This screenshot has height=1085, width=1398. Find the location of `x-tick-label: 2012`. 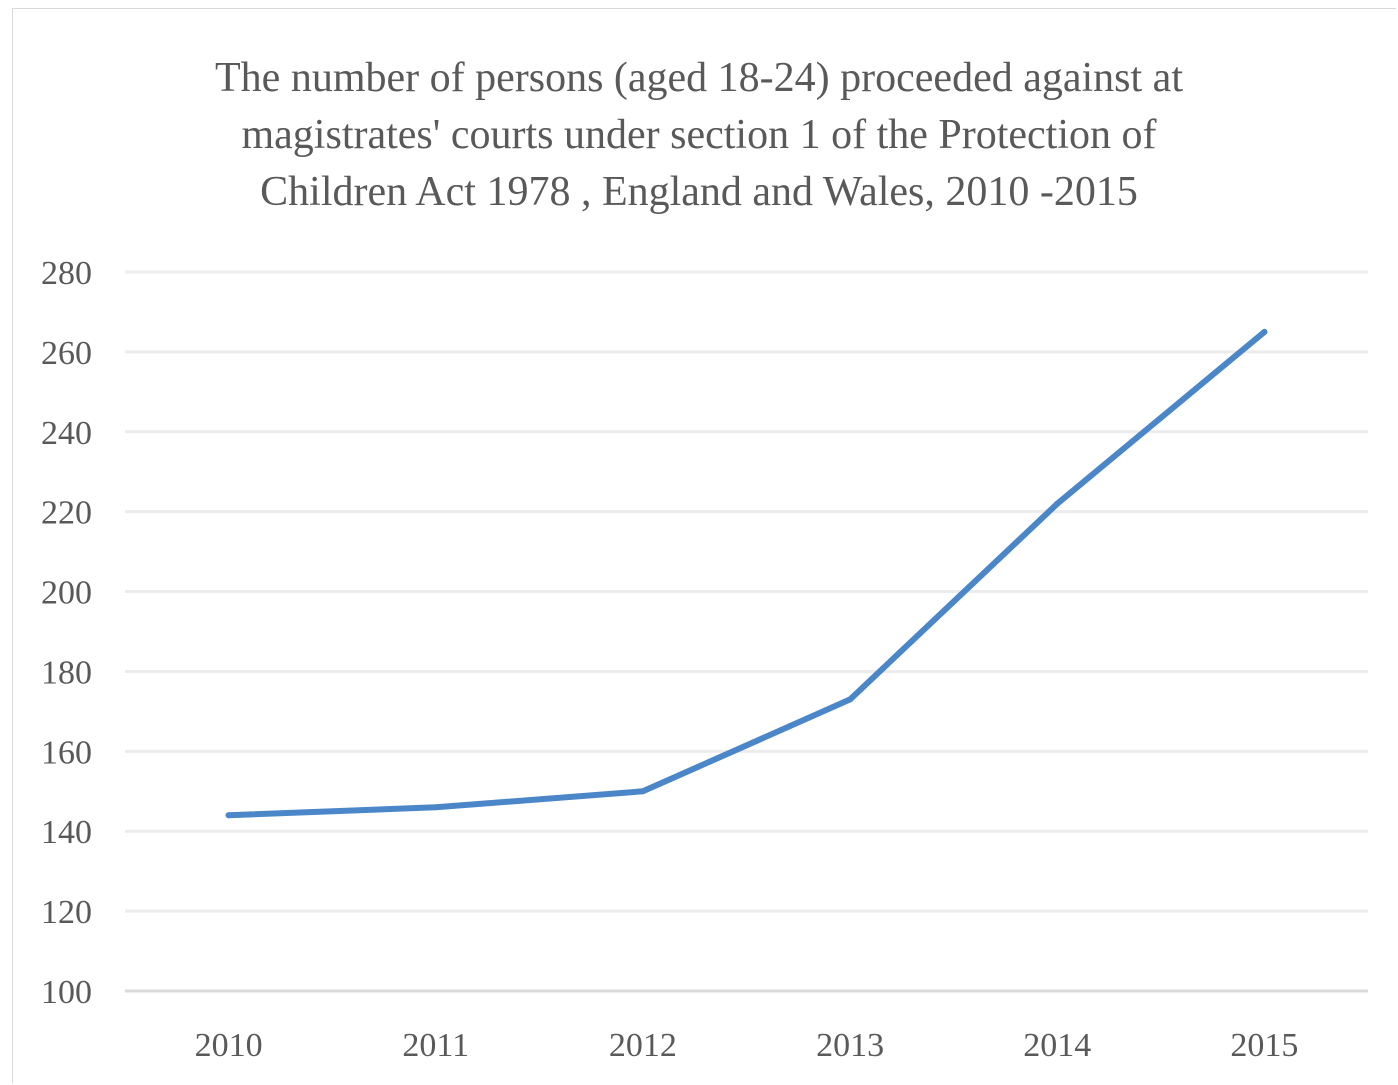

x-tick-label: 2012 is located at coordinates (643, 1045).